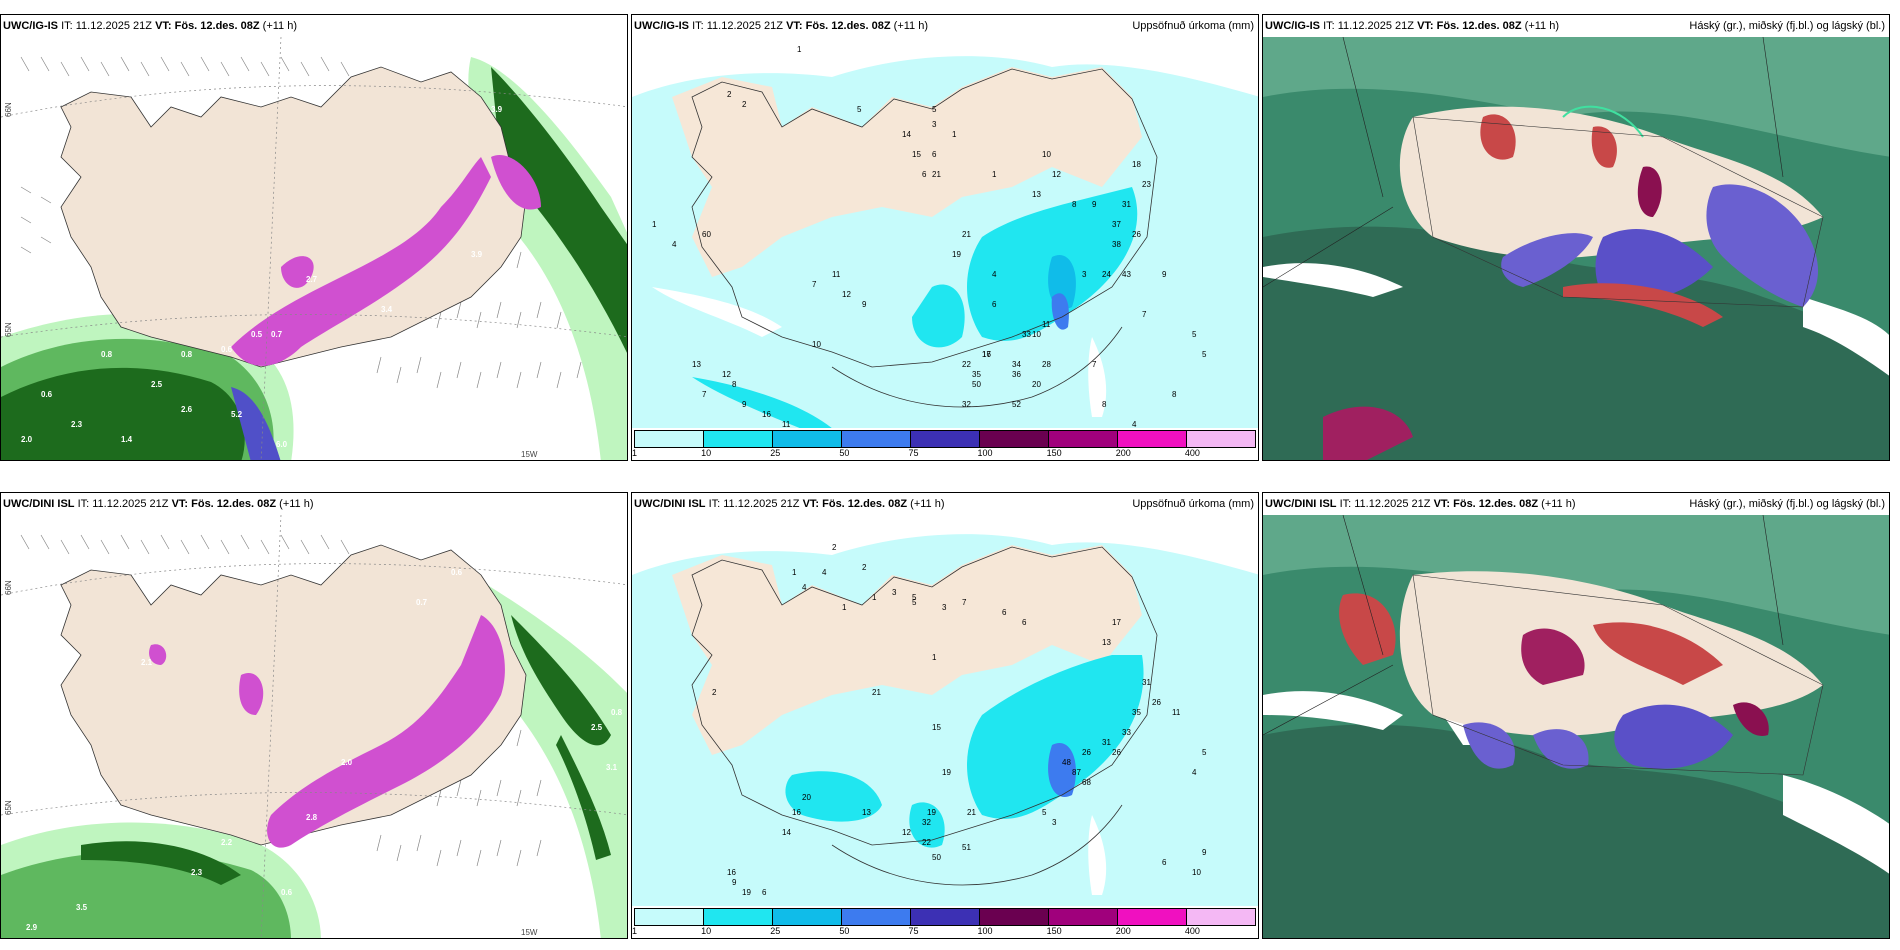 This screenshot has height=950, width=1900. I want to click on precip-value: 52, so click(1016, 404).